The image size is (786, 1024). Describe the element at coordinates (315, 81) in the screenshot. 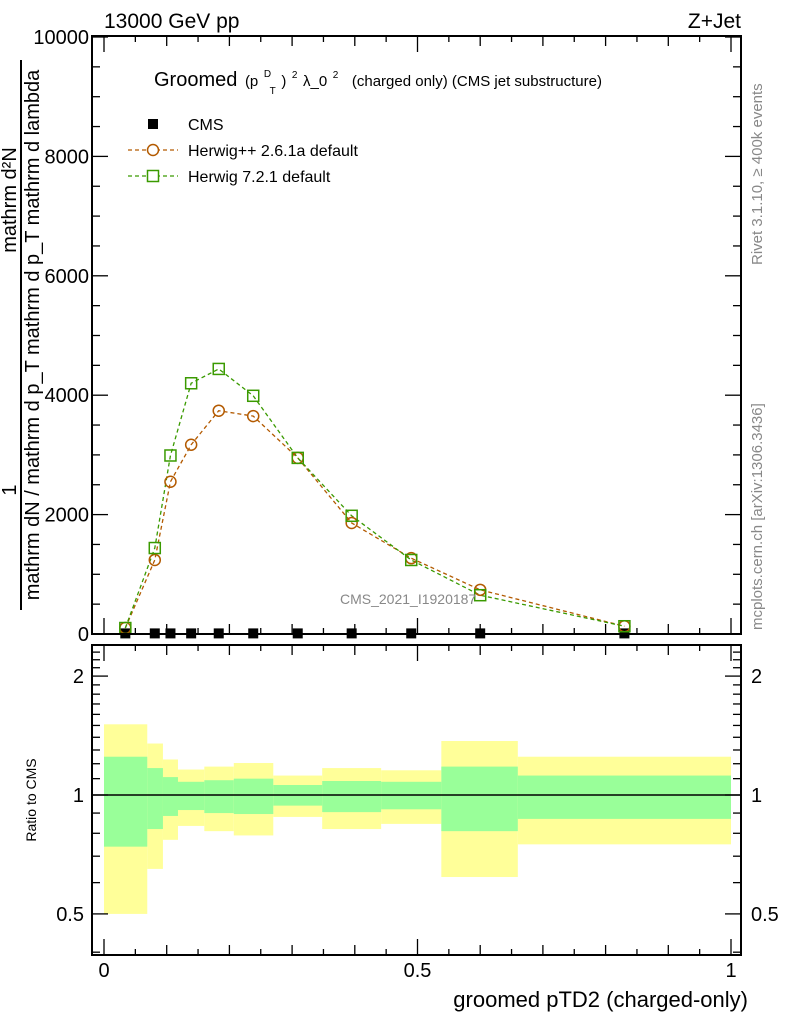

I see `title-lambda: λ_0` at that location.